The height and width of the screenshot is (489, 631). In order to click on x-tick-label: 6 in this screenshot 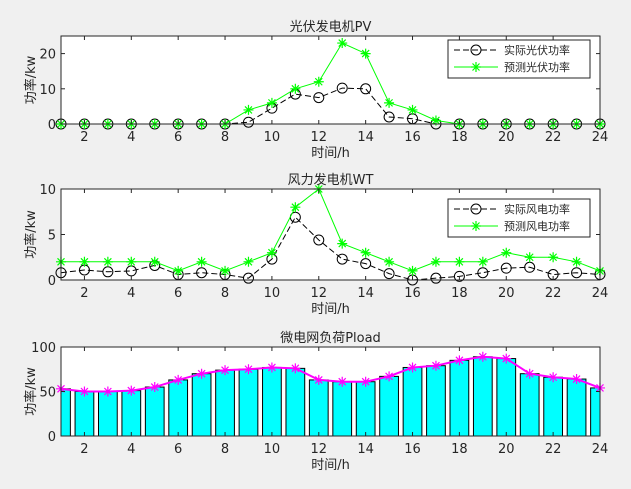, I will do `click(178, 449)`.